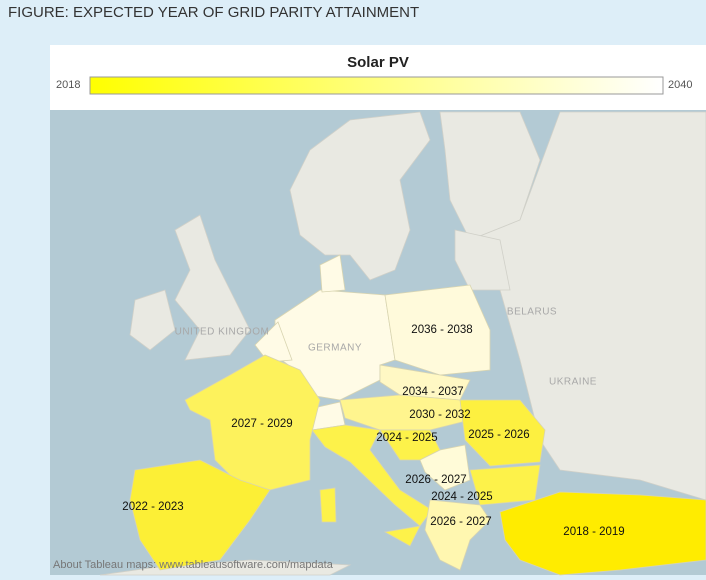 This screenshot has height=580, width=706. Describe the element at coordinates (335, 348) in the screenshot. I see `basemap-label: GERMANY` at that location.